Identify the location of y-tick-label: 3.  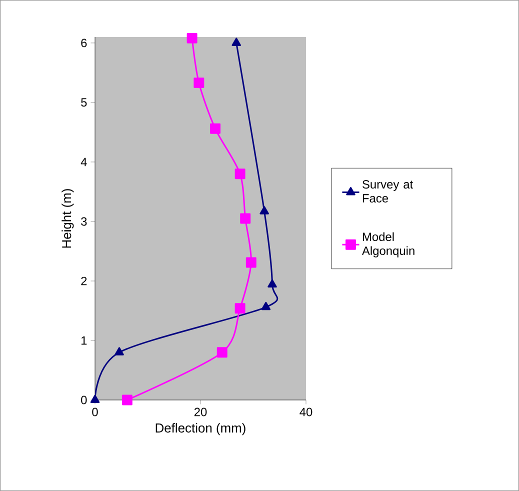
(84, 221).